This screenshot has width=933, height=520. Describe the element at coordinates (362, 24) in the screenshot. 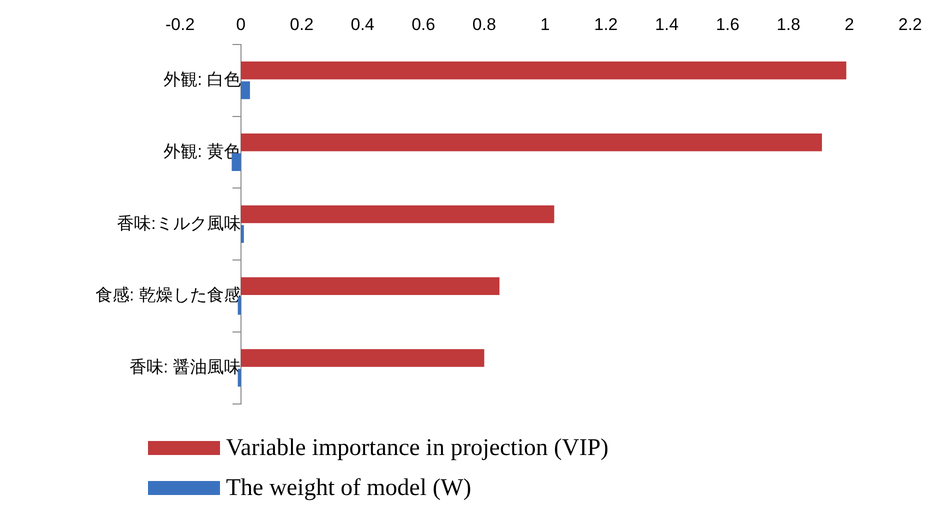

I see `x-tick-label: 0.4` at that location.